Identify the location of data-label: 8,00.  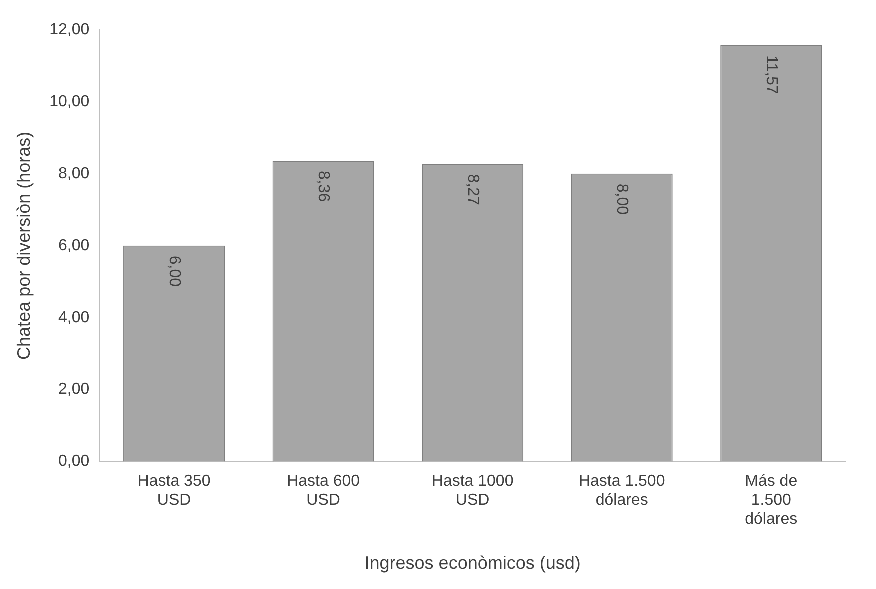
(622, 200).